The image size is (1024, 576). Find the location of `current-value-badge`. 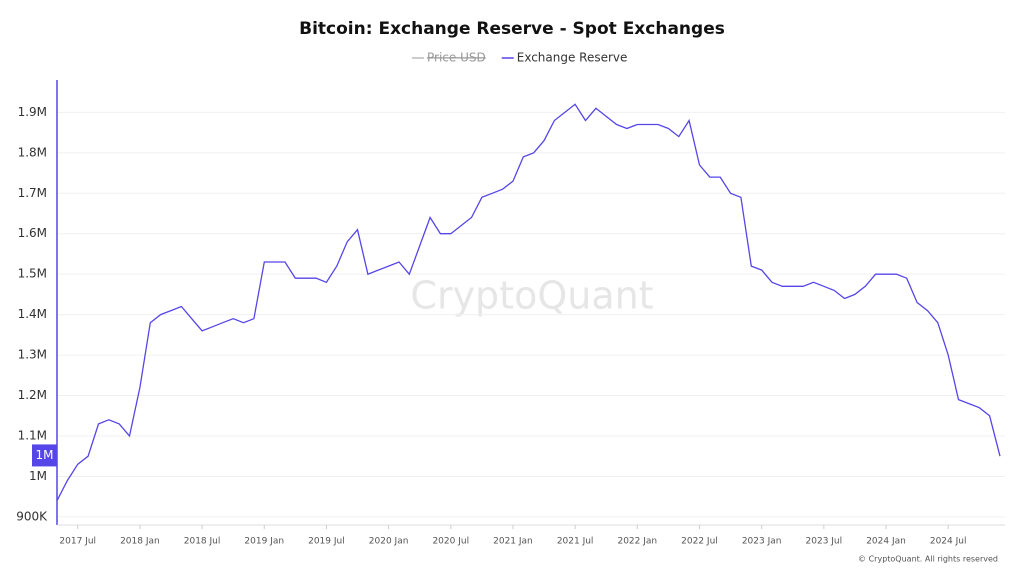

current-value-badge is located at coordinates (44, 455).